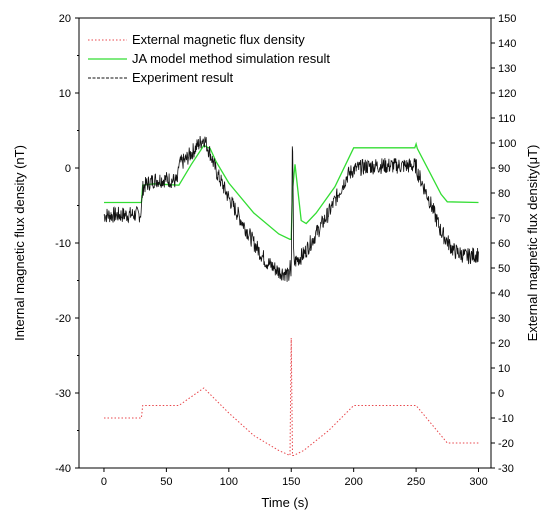 The height and width of the screenshot is (523, 550). I want to click on left-y-tick-label: -30, so click(63, 394).